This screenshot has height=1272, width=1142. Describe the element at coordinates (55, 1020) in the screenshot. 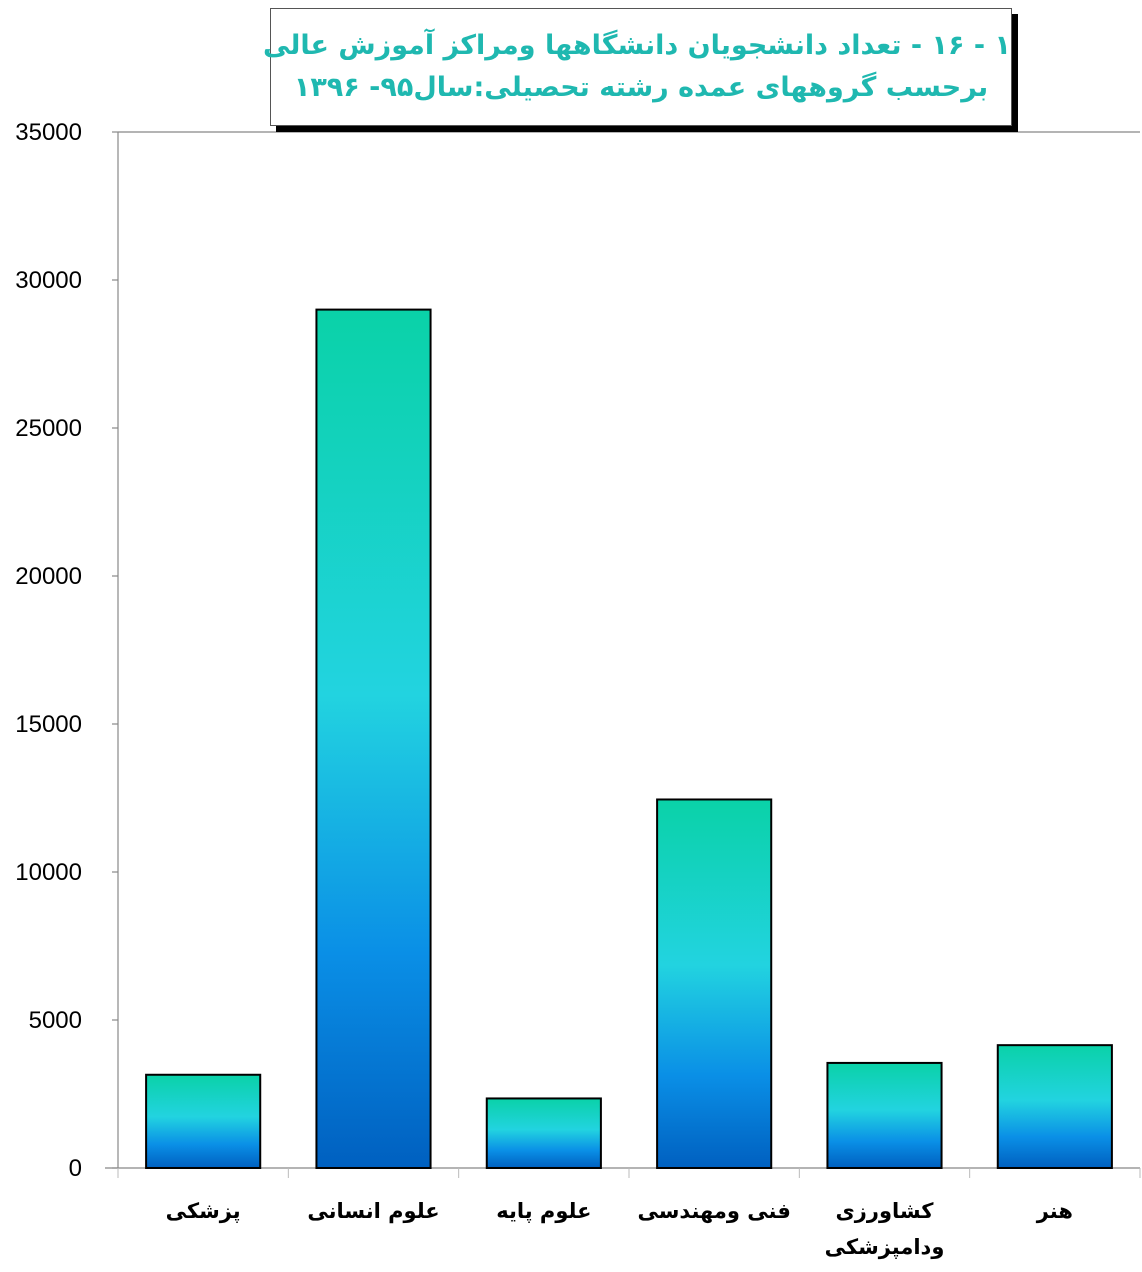

I see `y-tick-label: 5000` at that location.